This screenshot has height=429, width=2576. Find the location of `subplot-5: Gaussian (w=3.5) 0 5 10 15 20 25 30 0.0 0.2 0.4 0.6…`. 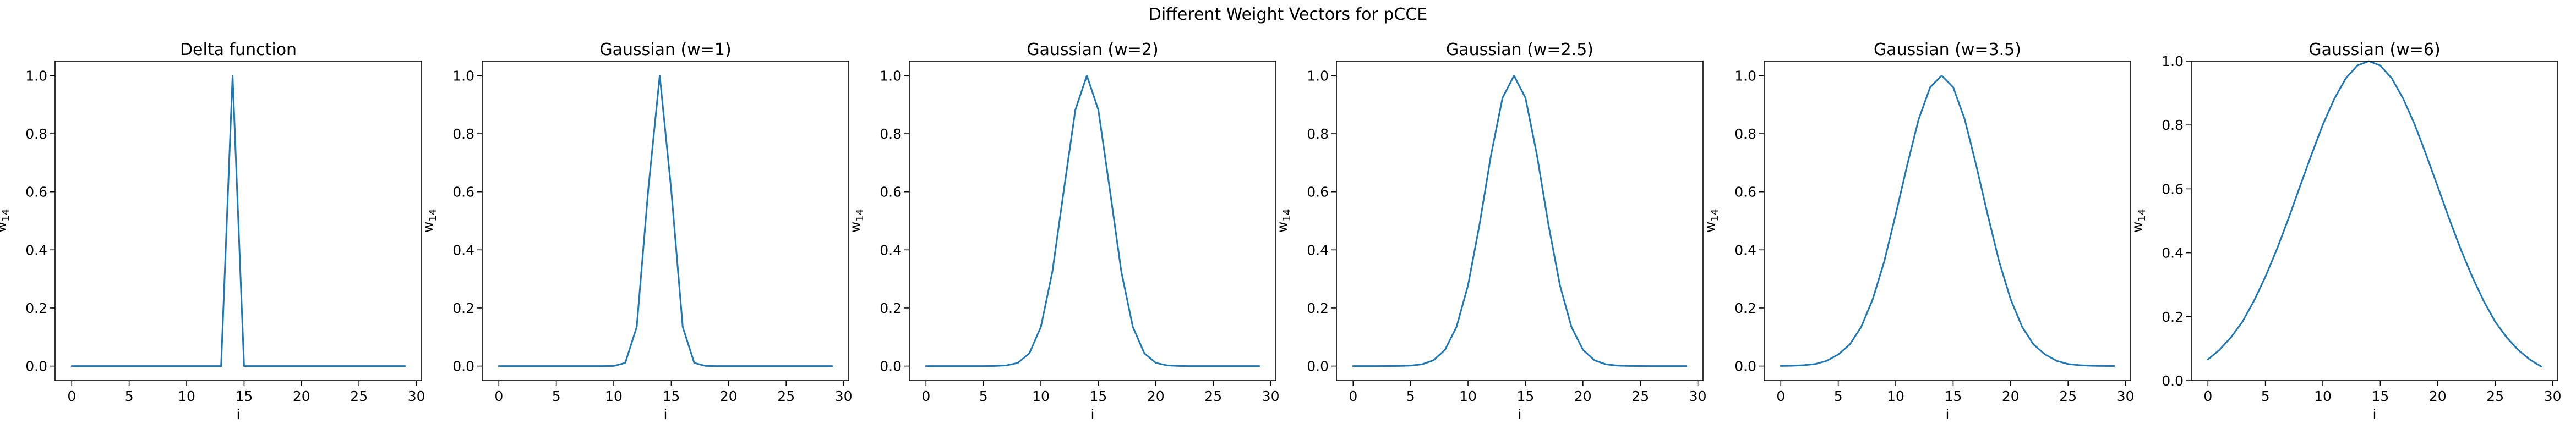

subplot-5: Gaussian (w=3.5) 0 5 10 15 20 25 30 0.0 0.2 0.4 0.6… is located at coordinates (1918, 231).